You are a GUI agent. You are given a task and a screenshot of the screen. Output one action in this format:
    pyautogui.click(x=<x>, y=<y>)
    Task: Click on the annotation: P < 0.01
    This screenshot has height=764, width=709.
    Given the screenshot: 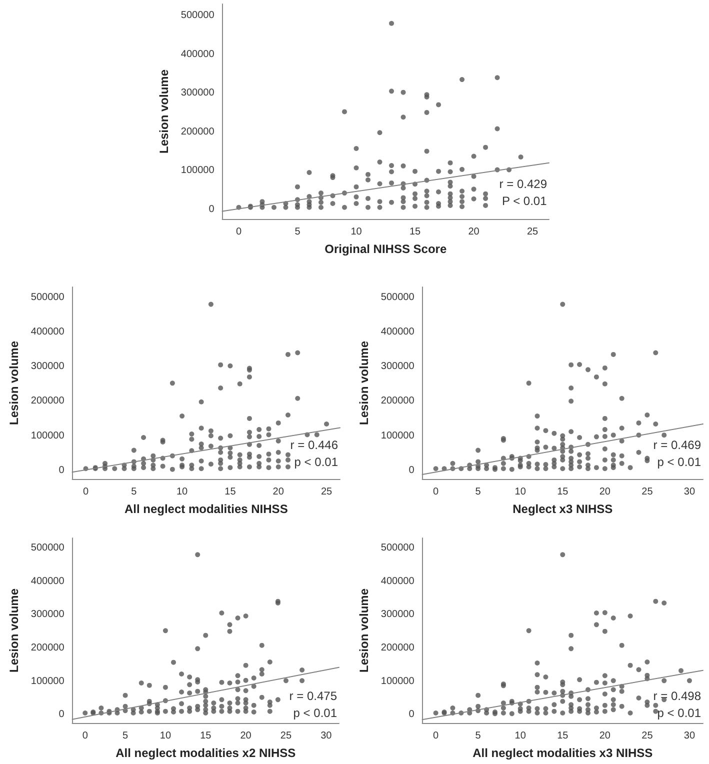 What is the action you would take?
    pyautogui.click(x=525, y=201)
    